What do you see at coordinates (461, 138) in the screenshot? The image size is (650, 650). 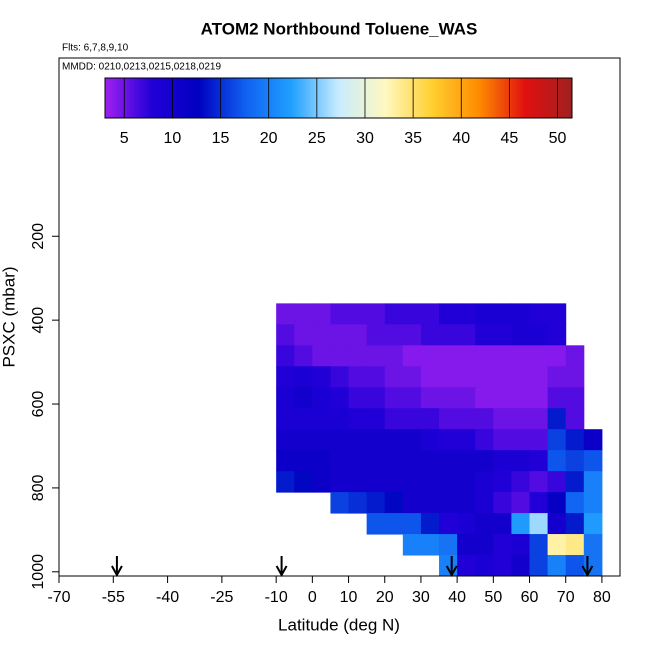 I see `colorbar-tick-label: 40` at bounding box center [461, 138].